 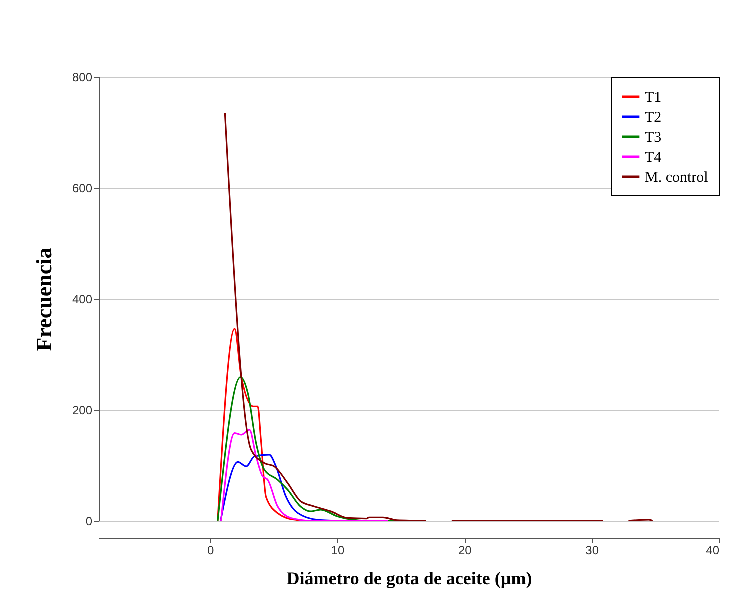 I want to click on y-axis-title: Frecuencia, so click(x=43, y=300).